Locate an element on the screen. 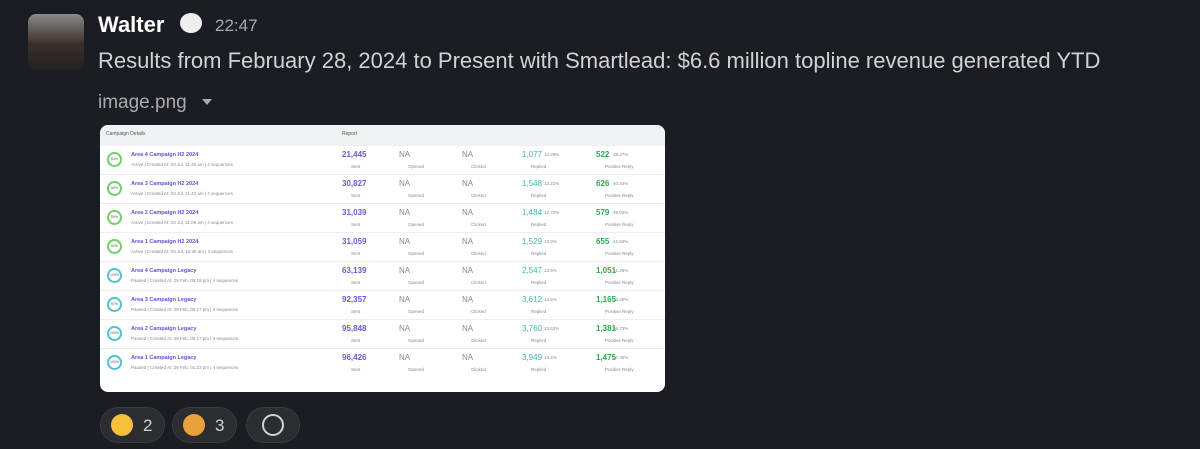 The height and width of the screenshot is (449, 1200). table-header: Campaign Details Report is located at coordinates (382, 135).